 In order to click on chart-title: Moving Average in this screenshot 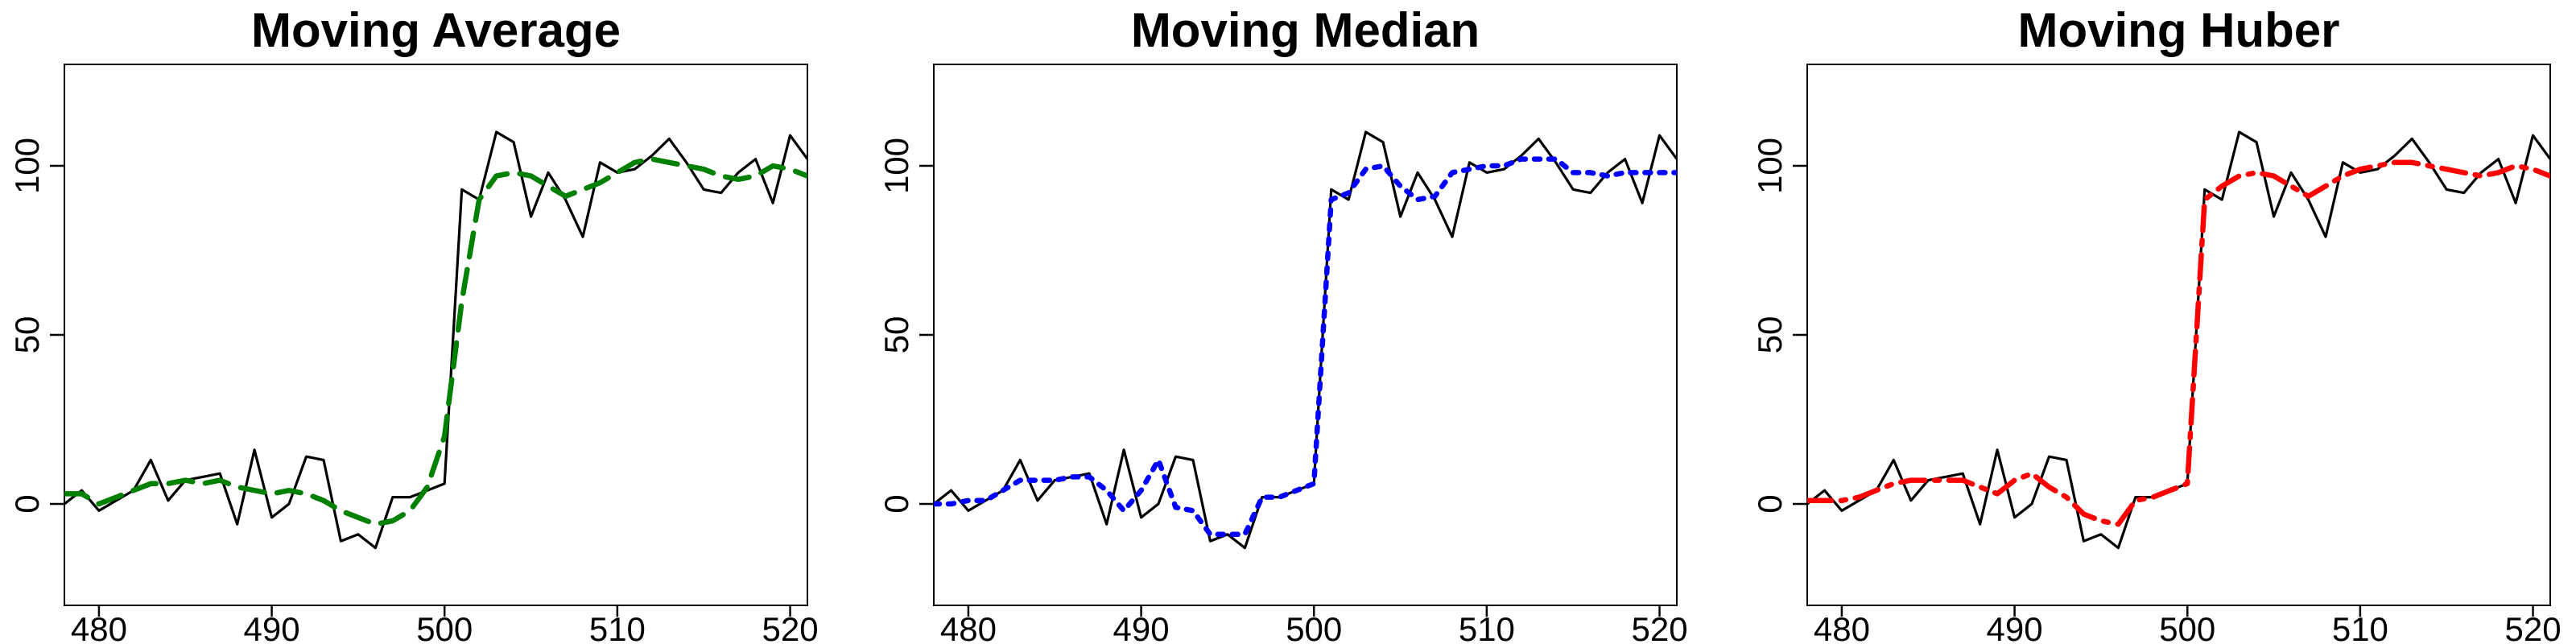, I will do `click(436, 30)`.